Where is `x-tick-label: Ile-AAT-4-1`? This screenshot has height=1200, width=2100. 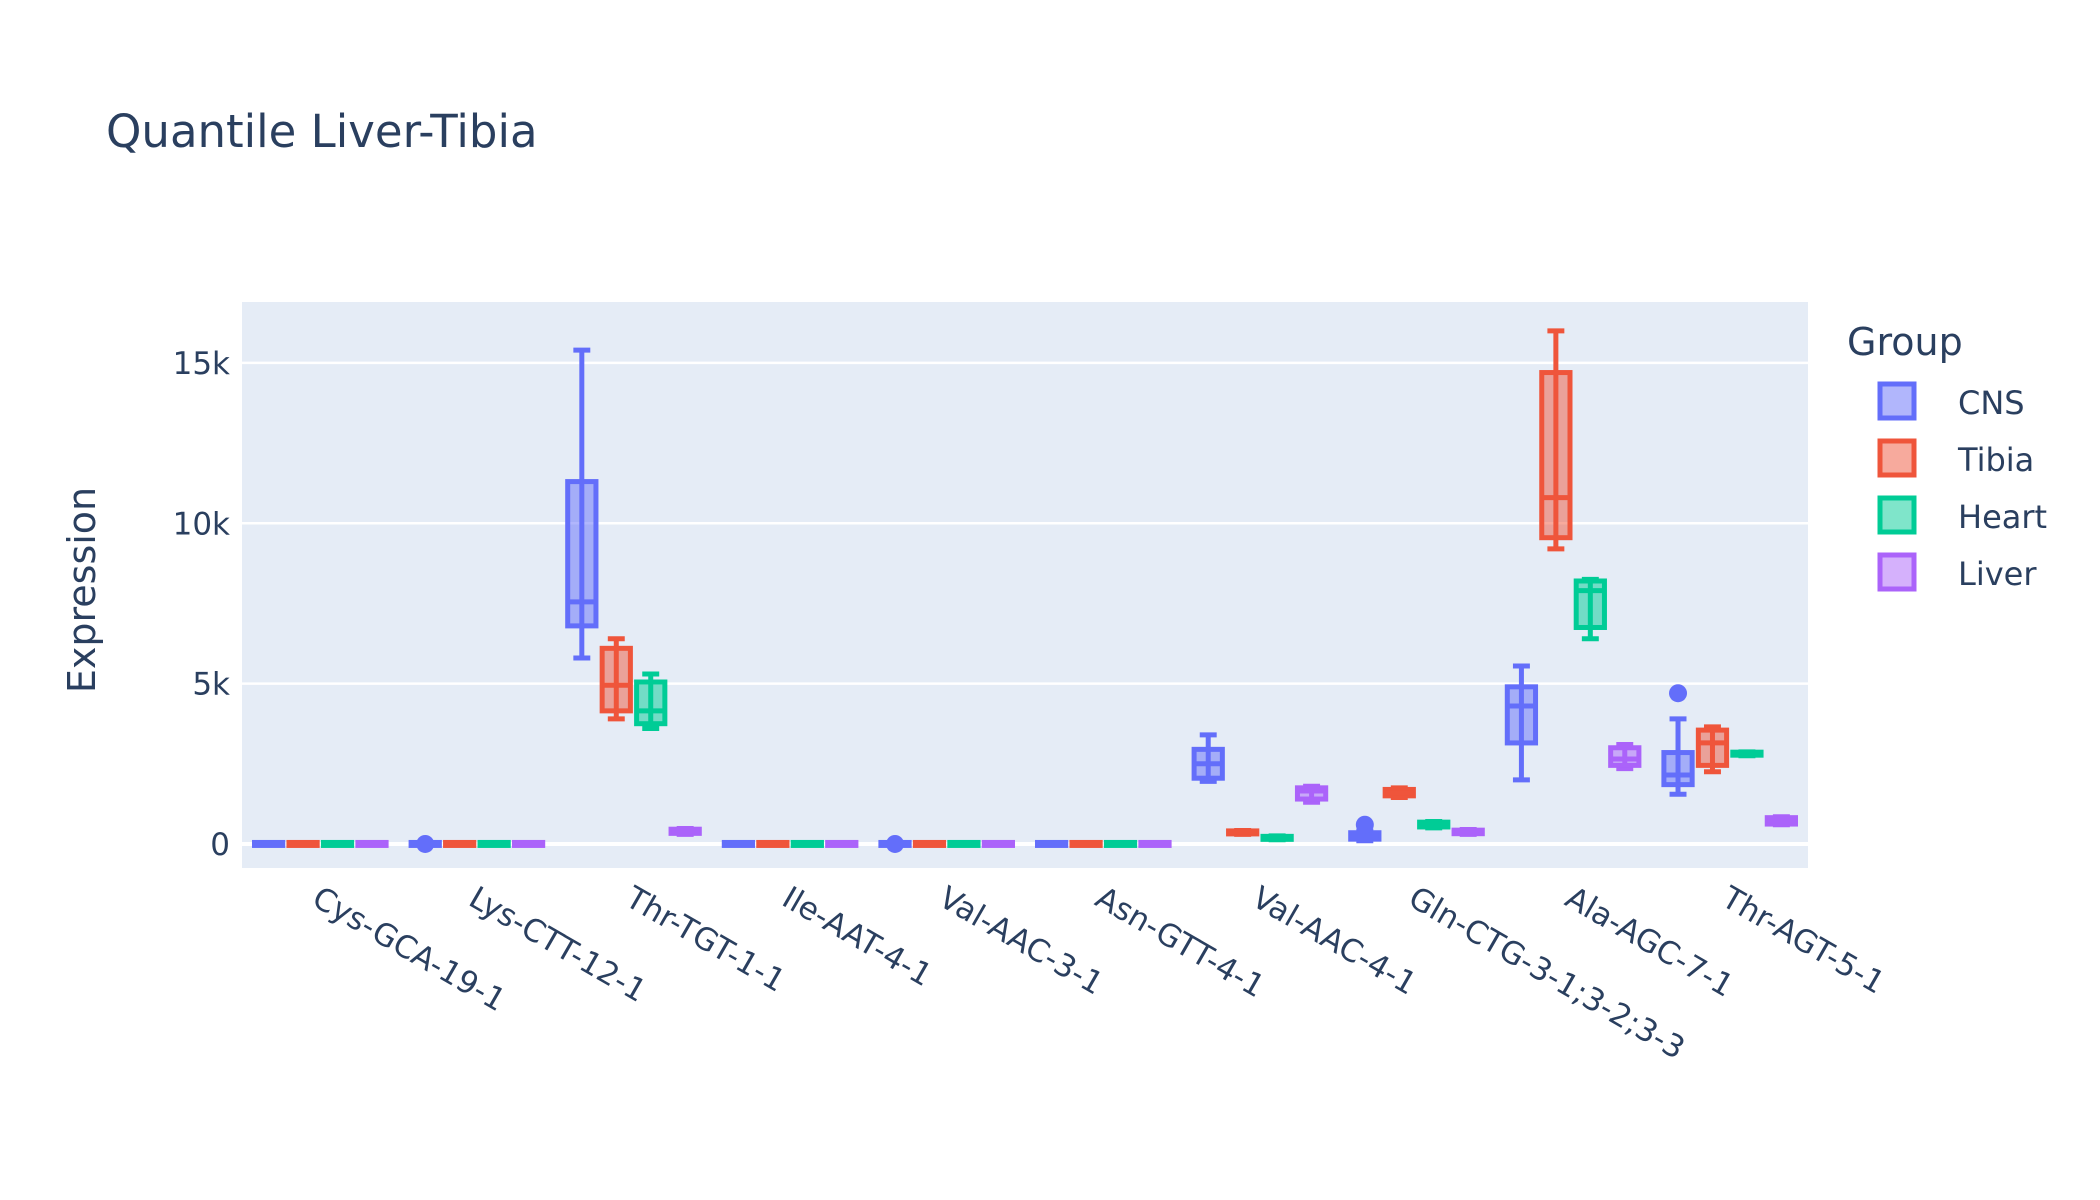
x-tick-label: Ile-AAT-4-1 is located at coordinates (857, 937).